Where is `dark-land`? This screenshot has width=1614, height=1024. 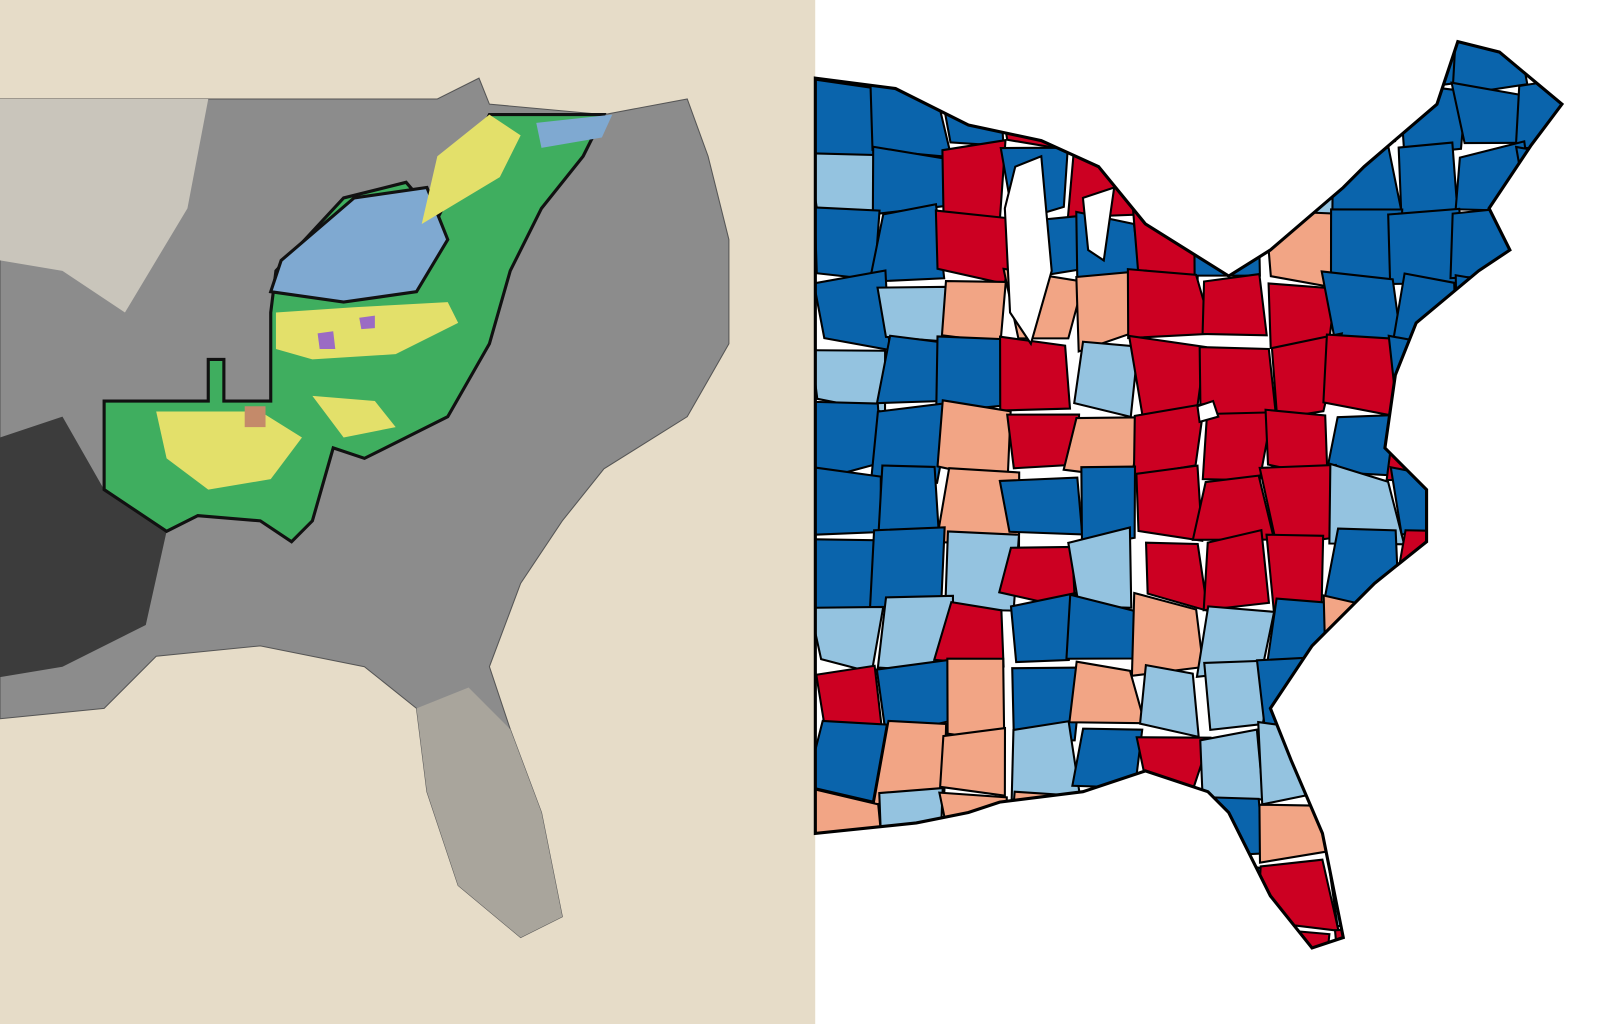 dark-land is located at coordinates (83, 547).